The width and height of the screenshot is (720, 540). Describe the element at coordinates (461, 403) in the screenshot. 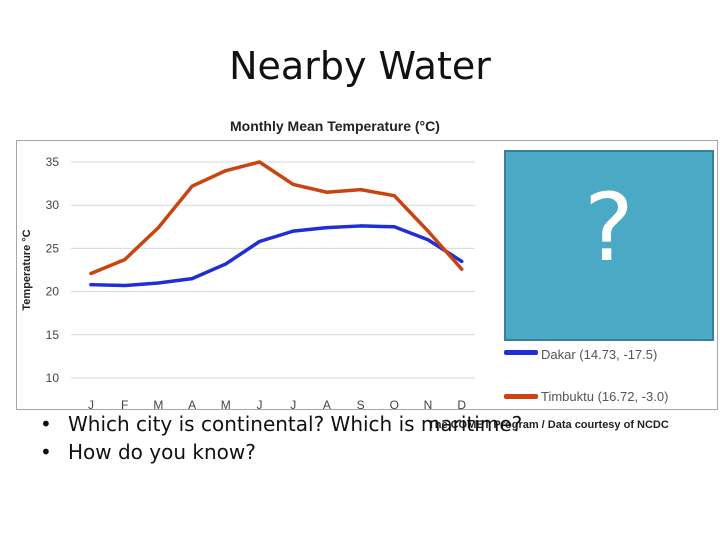

I see `x-tick-label: D` at that location.